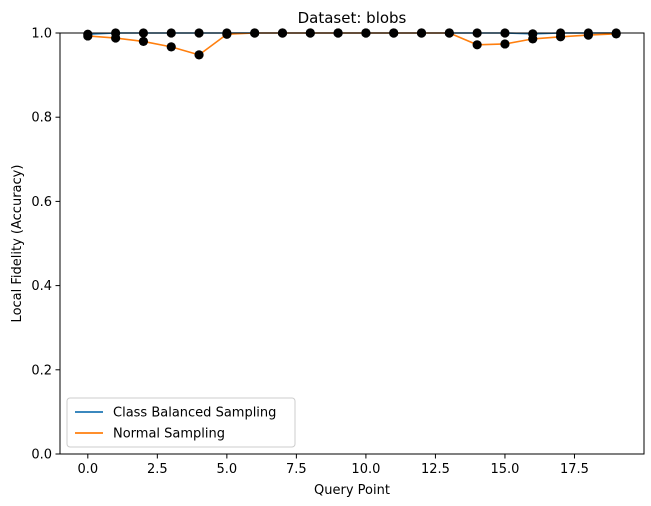 The image size is (651, 506). What do you see at coordinates (169, 434) in the screenshot?
I see `legend-label-1: Normal Sampling` at bounding box center [169, 434].